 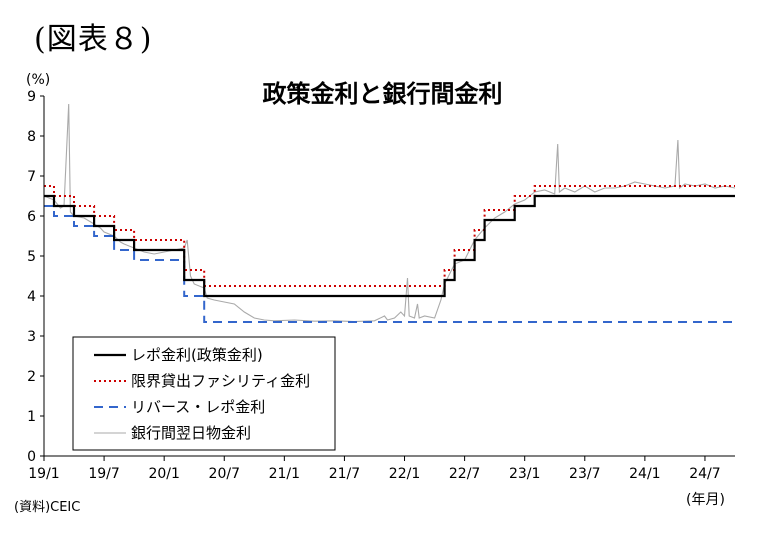 I want to click on y-tick-label: 9, so click(x=31, y=97).